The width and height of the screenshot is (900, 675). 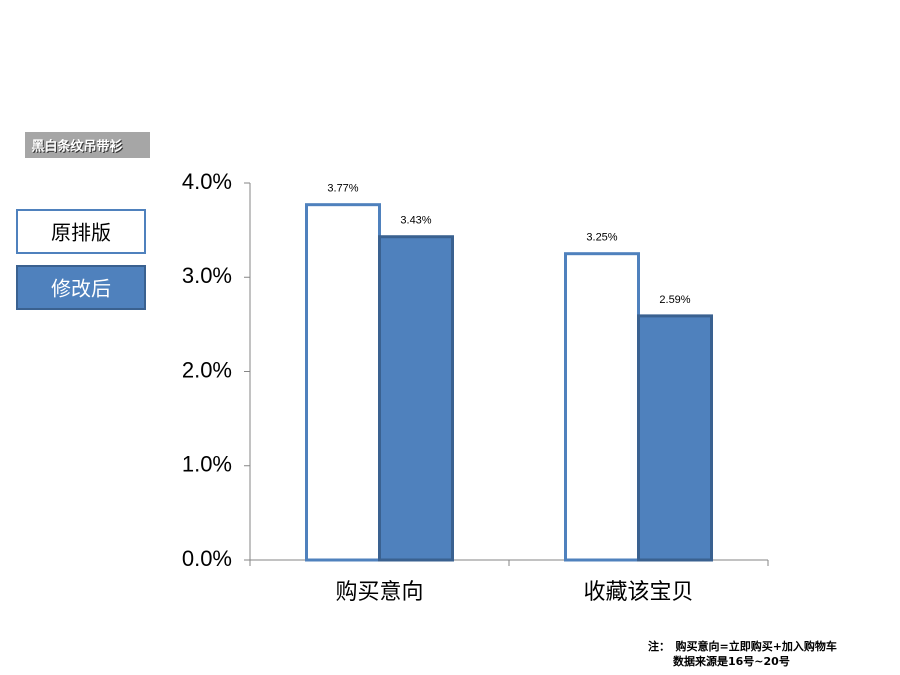 I want to click on legend-label: 修改后, so click(x=81, y=289).